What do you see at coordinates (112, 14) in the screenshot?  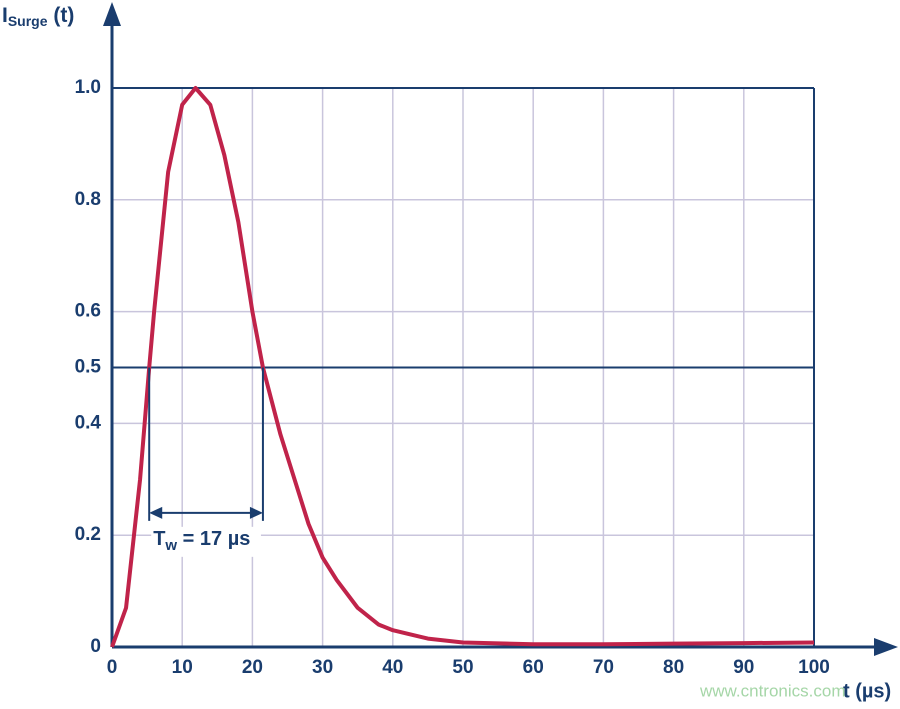 I see `y-axis-arrow` at bounding box center [112, 14].